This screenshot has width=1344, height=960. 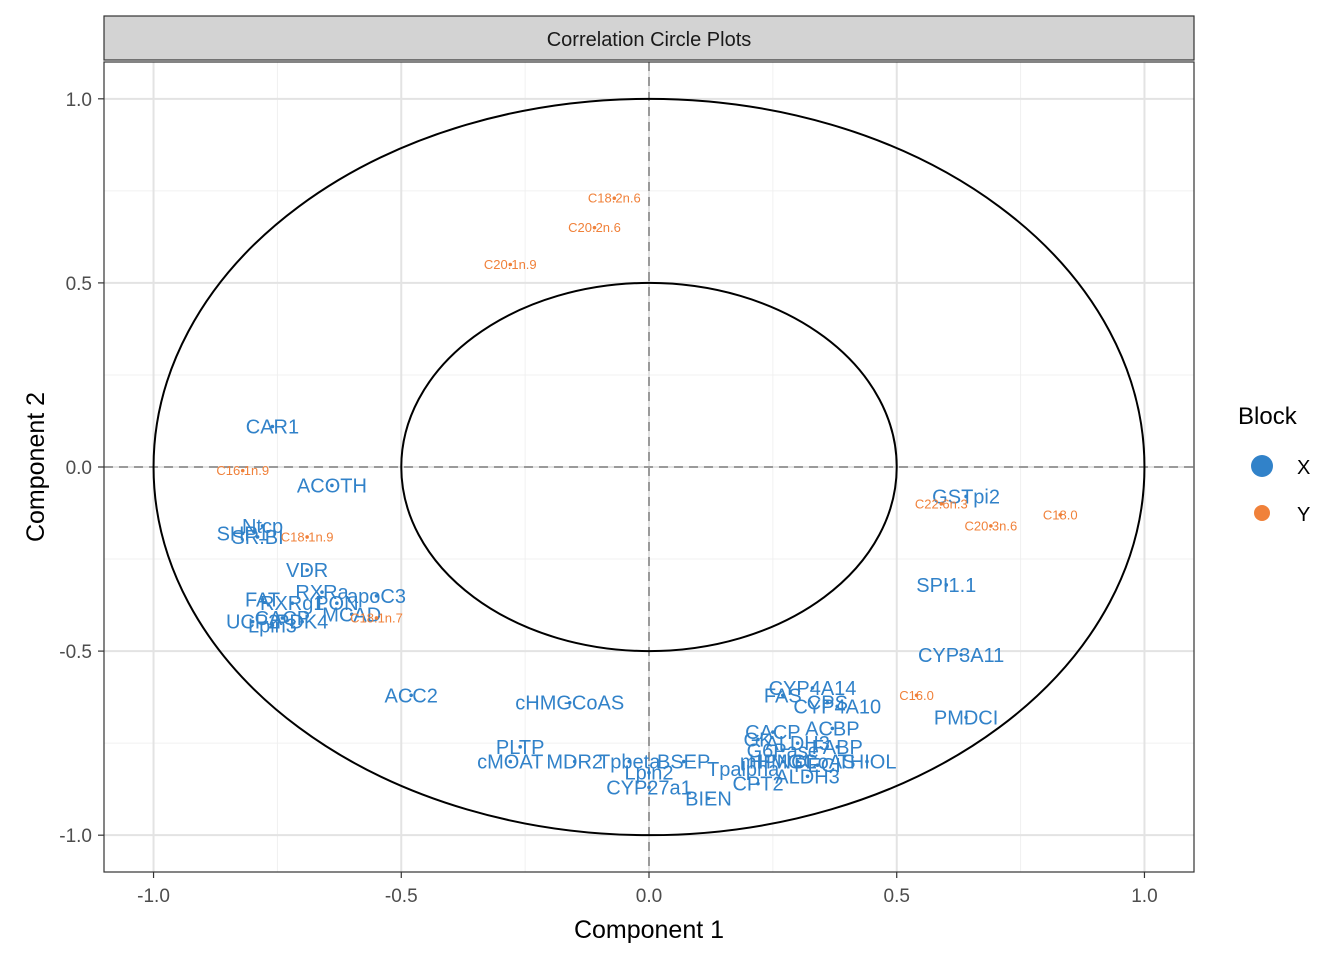 I want to click on point-label: VDR, so click(x=307, y=571).